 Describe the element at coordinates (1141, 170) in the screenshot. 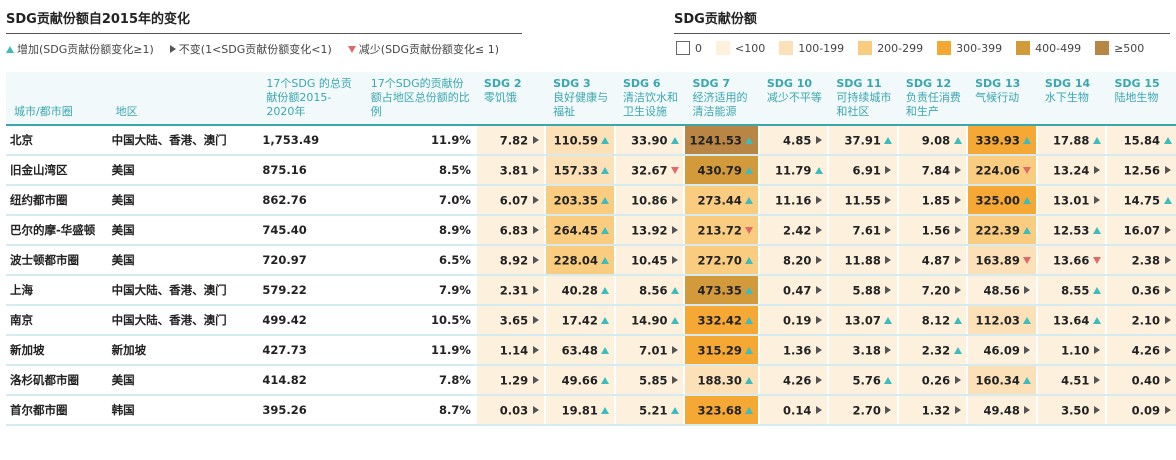

I see `sdg-value: 12.56` at that location.